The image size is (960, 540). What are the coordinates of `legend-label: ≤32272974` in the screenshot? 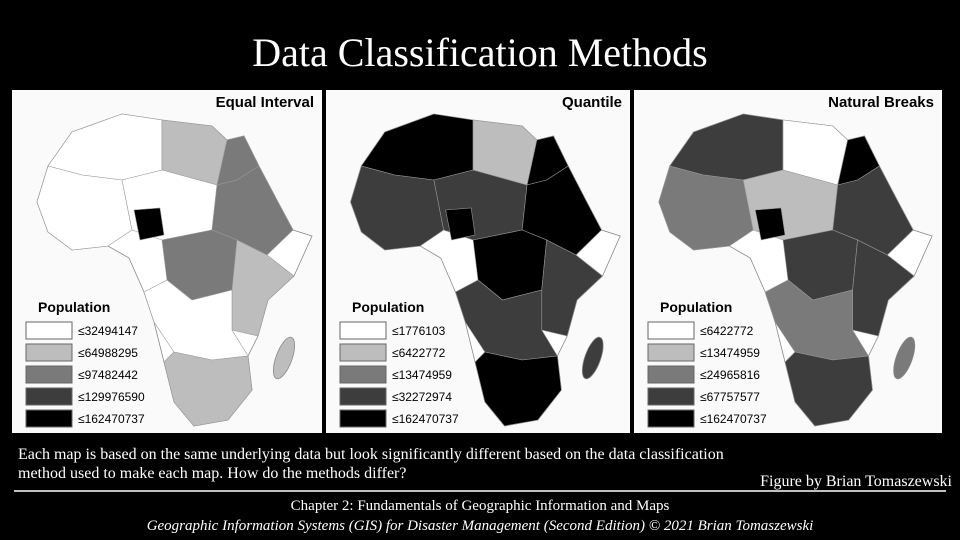 It's located at (422, 397).